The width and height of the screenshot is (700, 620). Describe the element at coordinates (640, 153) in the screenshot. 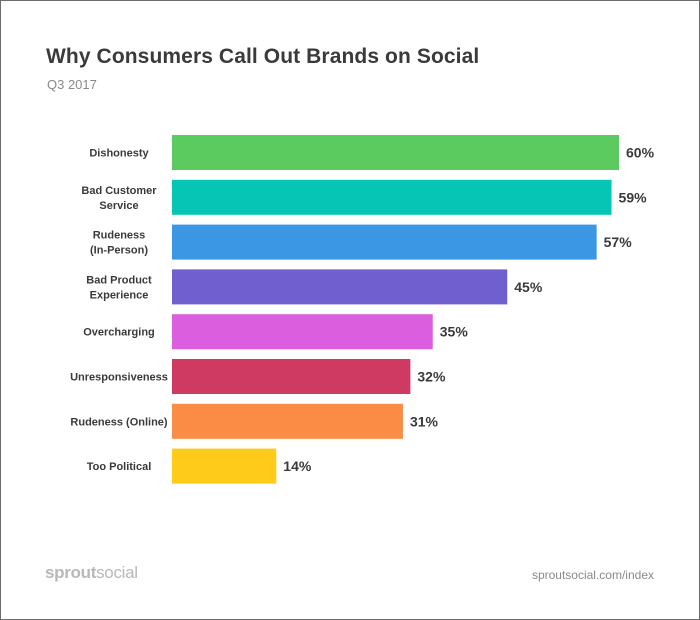

I see `value-label-0: 60%` at that location.